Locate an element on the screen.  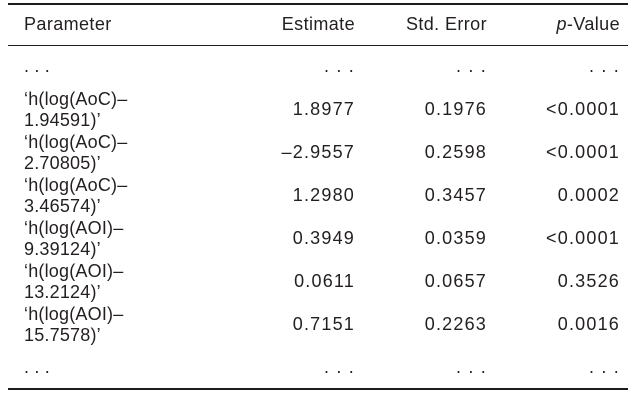
cell-estimate: 1.8977 is located at coordinates (323, 109).